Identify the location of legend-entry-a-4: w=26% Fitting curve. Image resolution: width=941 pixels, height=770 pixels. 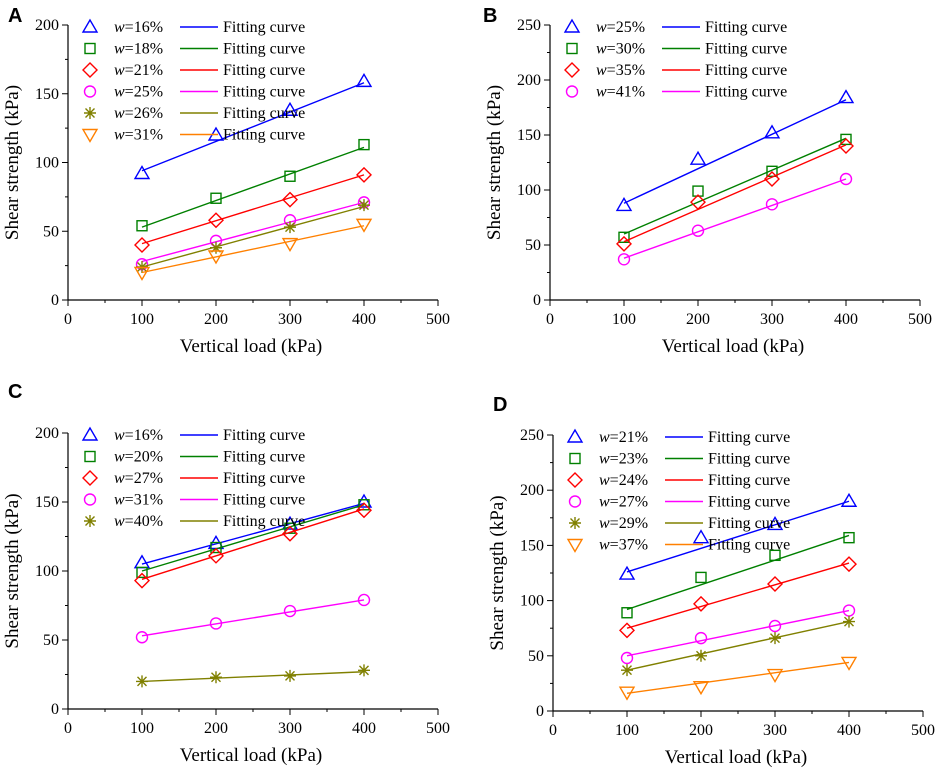
(194, 113).